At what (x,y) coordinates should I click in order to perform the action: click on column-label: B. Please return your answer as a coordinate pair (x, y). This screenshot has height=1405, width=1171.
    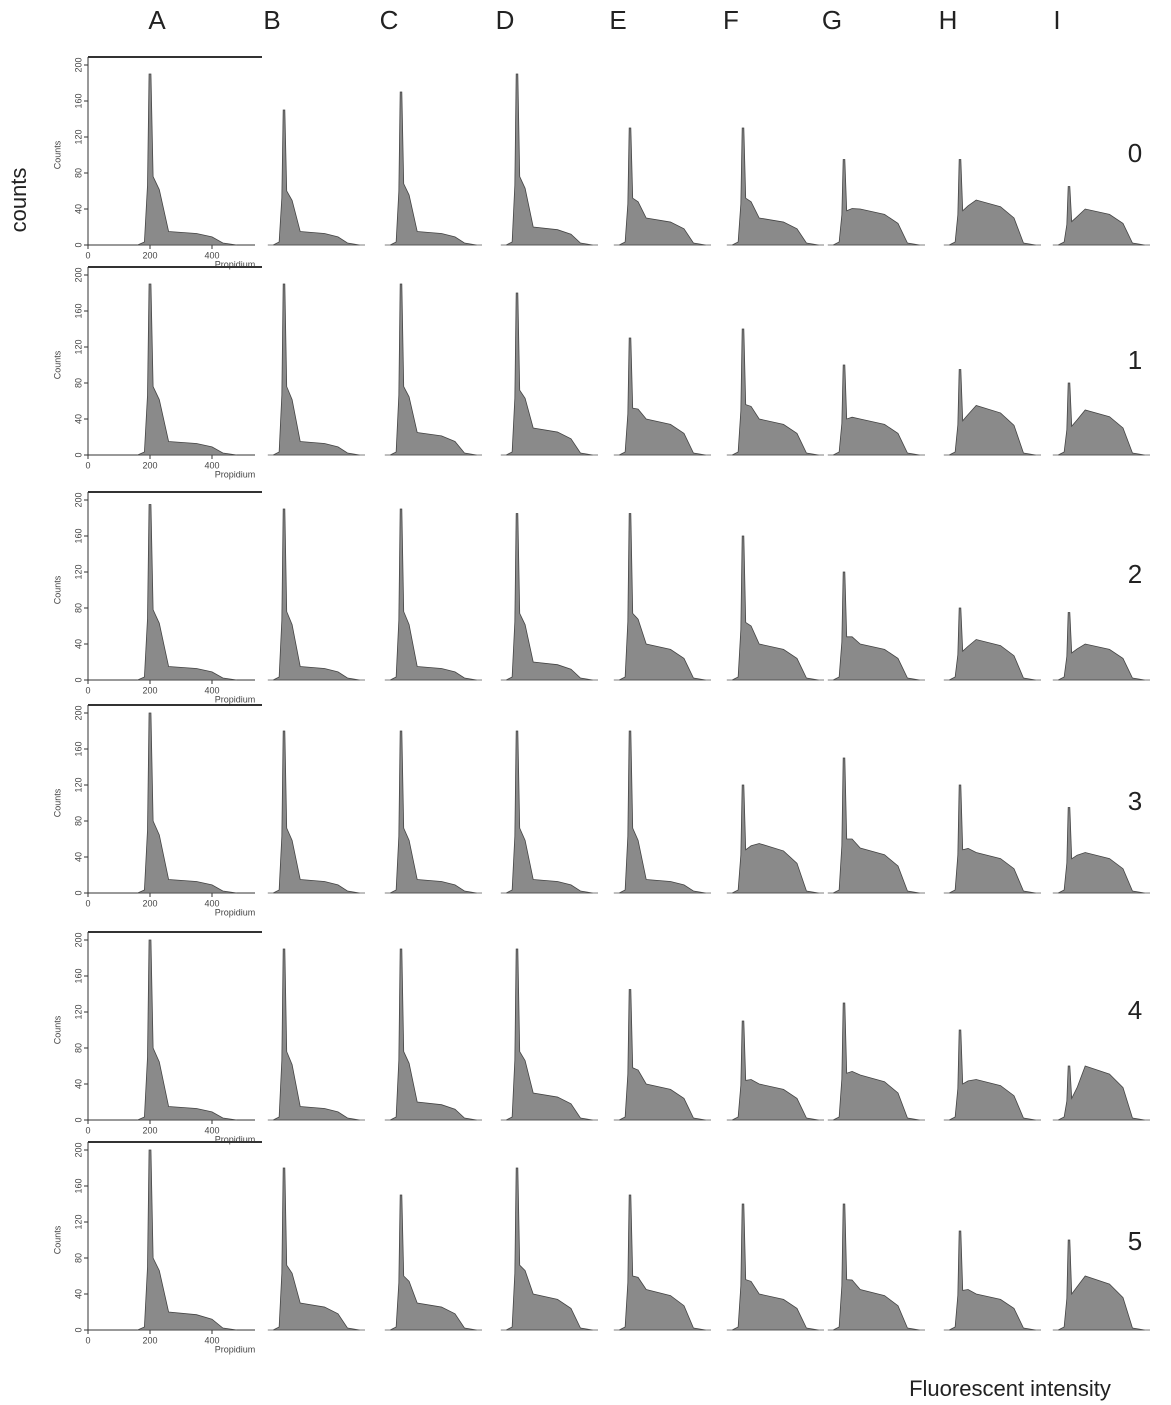
    Looking at the image, I should click on (271, 20).